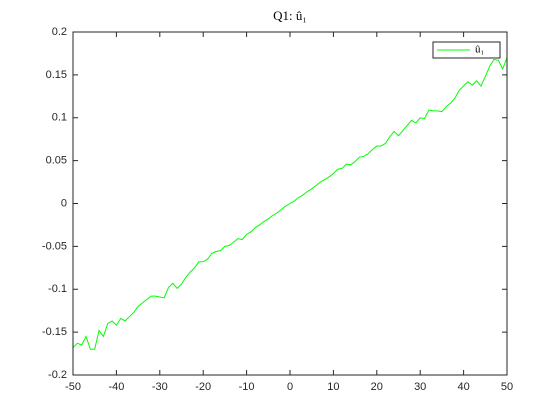  Describe the element at coordinates (160, 387) in the screenshot. I see `x-tick-label: -30` at that location.